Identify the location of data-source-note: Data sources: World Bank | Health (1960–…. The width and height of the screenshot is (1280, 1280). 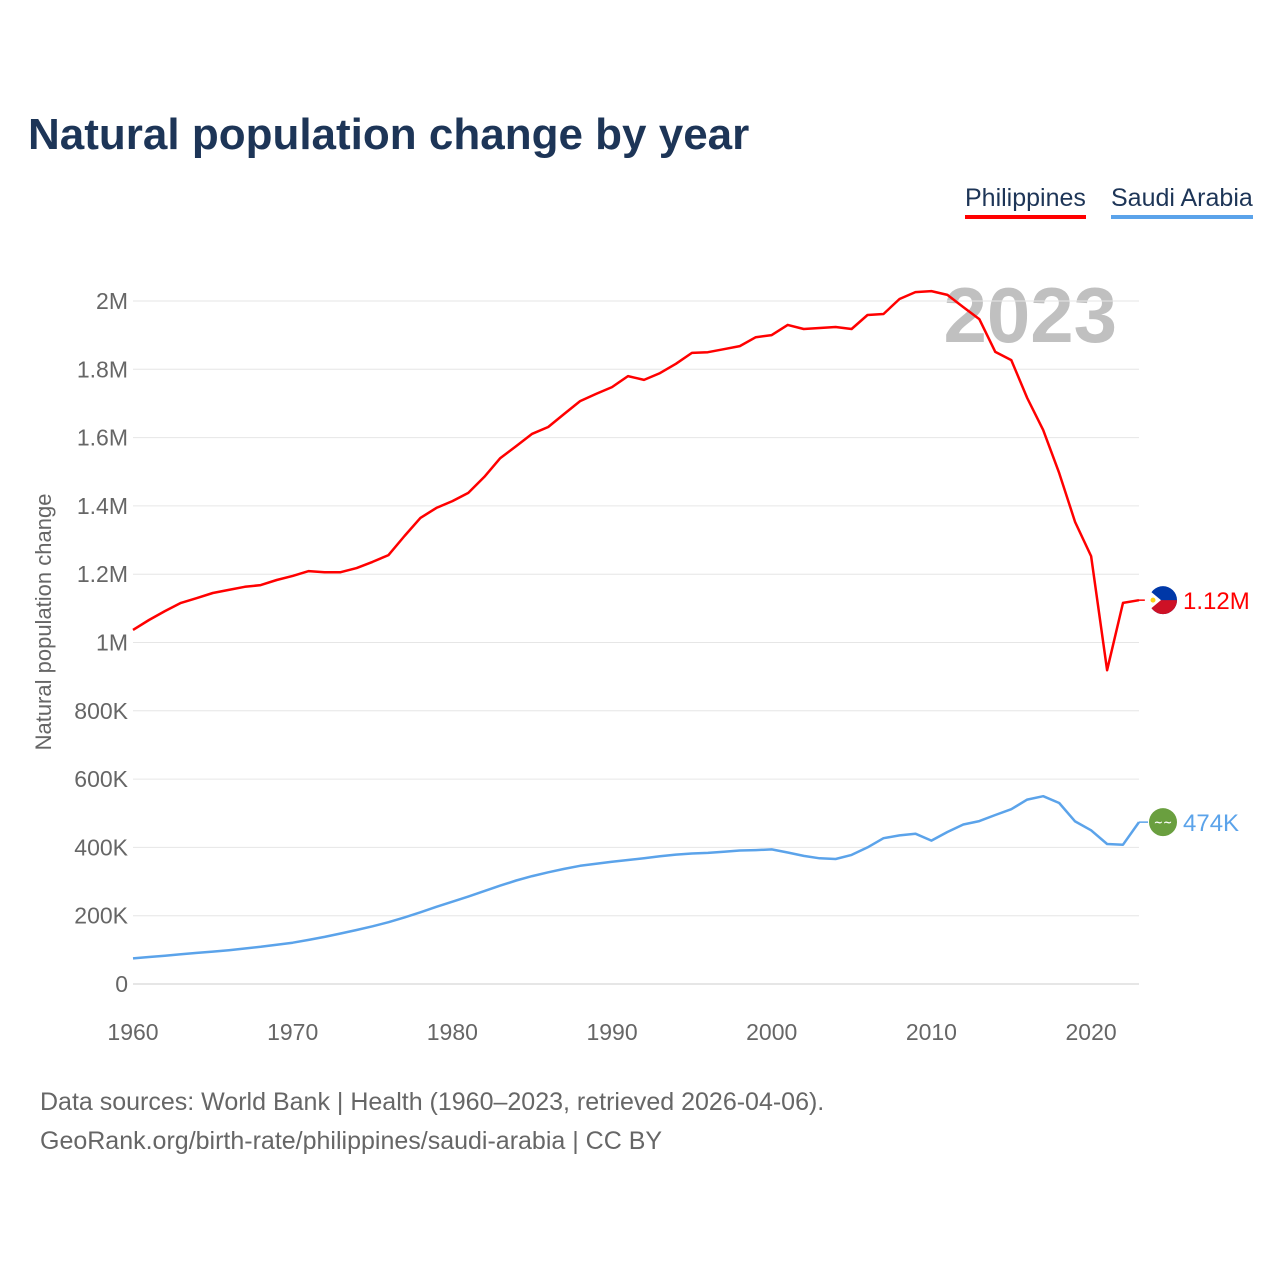
(432, 1102).